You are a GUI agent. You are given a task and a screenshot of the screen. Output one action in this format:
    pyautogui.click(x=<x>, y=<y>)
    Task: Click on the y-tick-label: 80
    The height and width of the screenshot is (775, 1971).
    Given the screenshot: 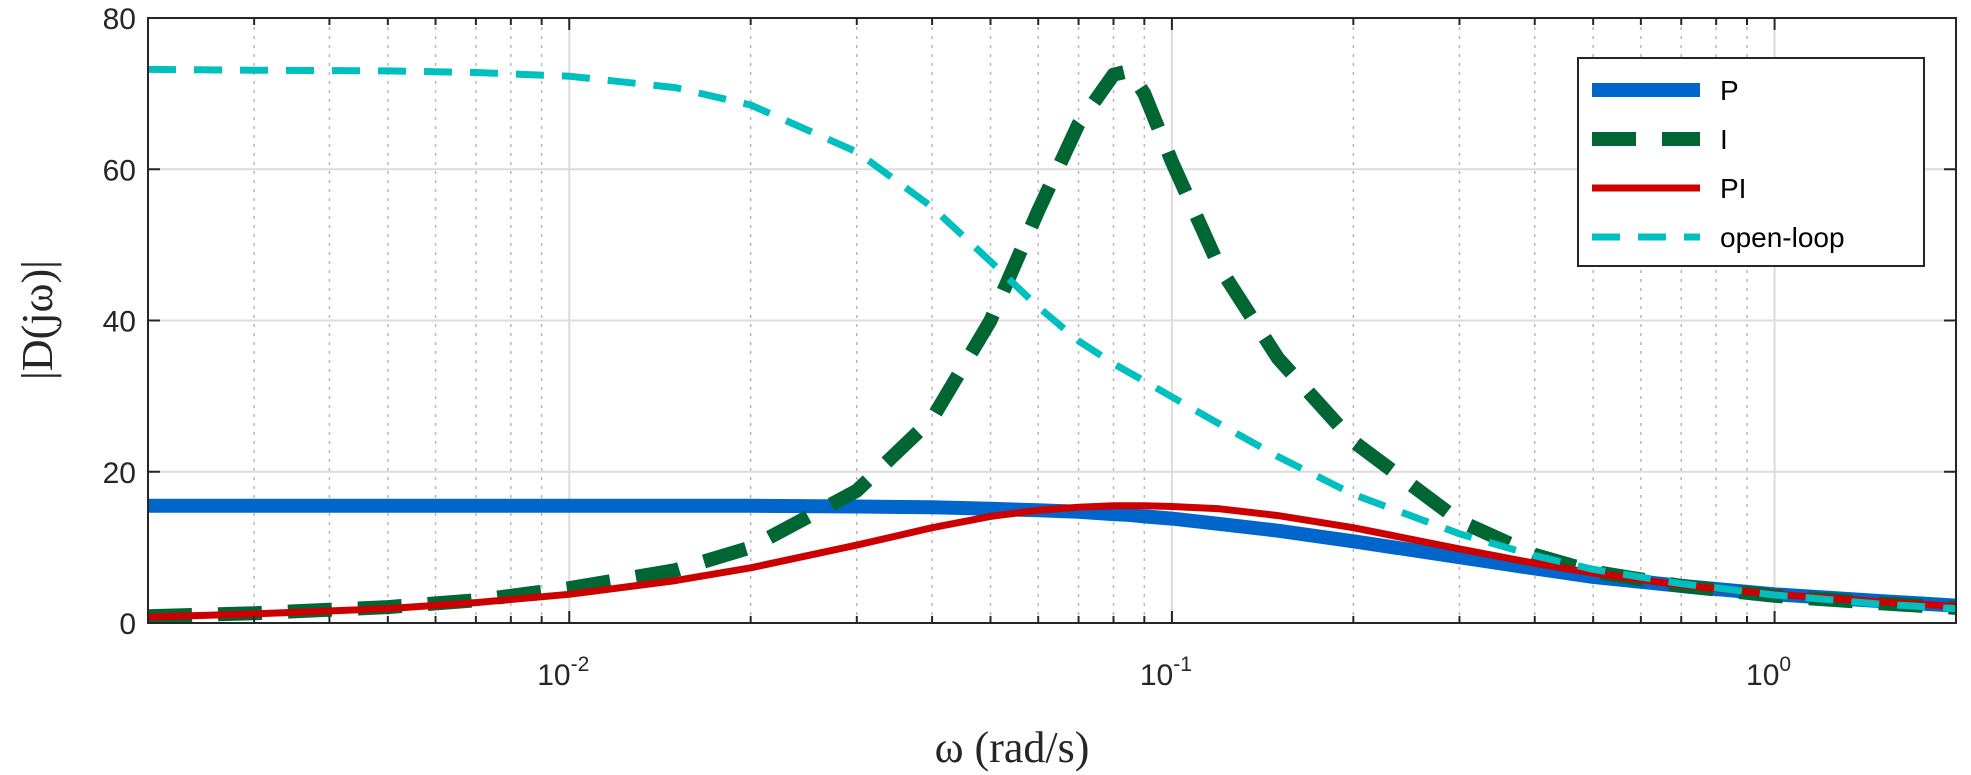 What is the action you would take?
    pyautogui.click(x=119, y=19)
    